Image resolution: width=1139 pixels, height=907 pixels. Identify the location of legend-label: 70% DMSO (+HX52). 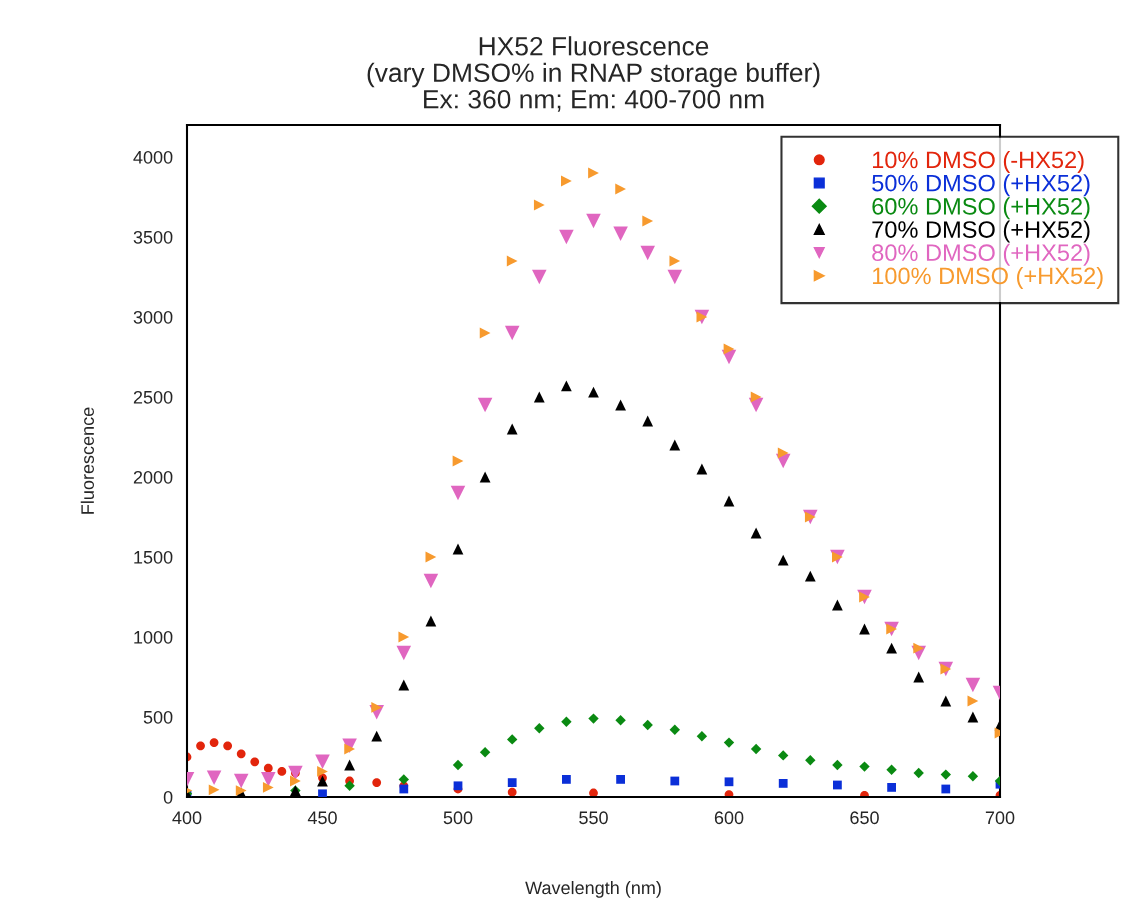
(981, 231).